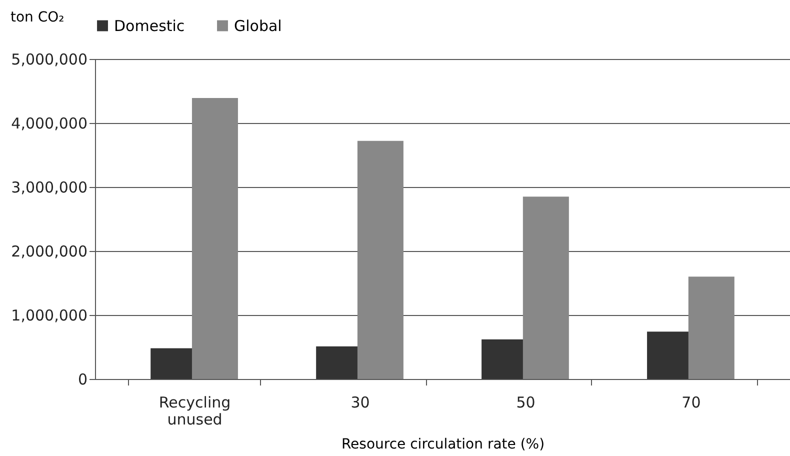  I want to click on y-tick-label: 0, so click(83, 379).